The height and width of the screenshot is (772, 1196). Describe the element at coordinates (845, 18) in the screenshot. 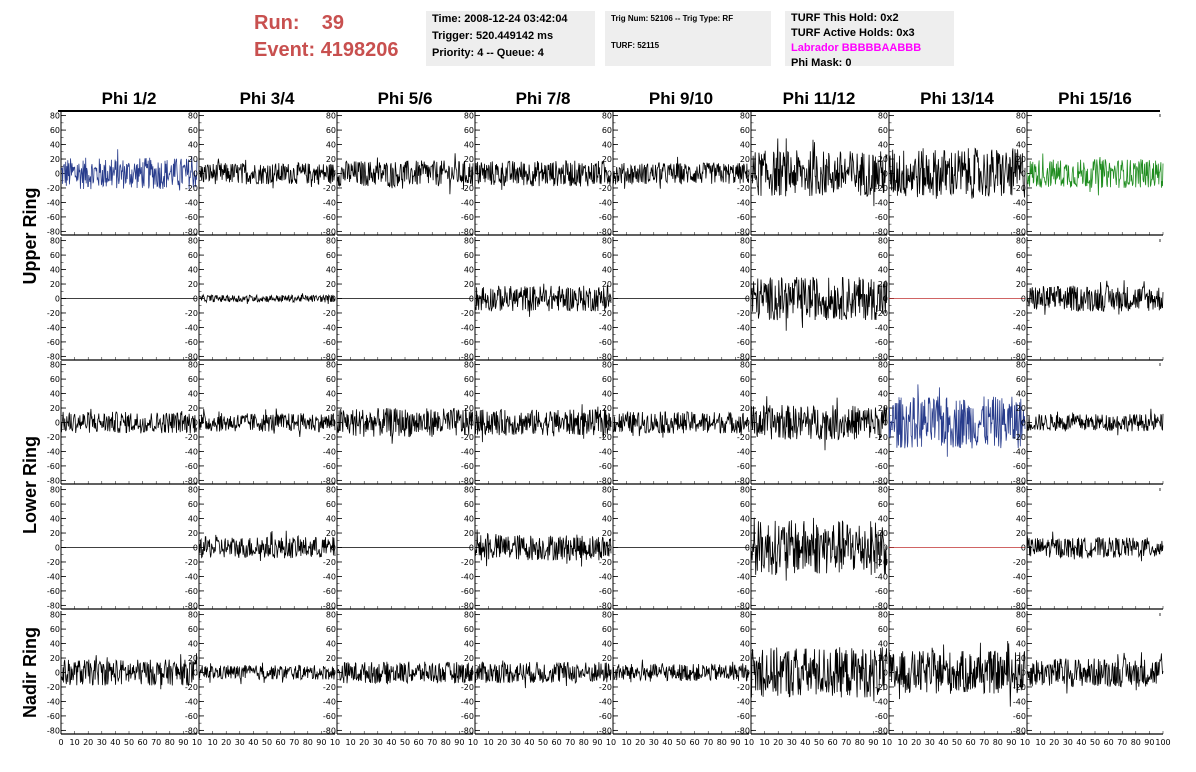

I see `turf-this-hold-text: TURF This Hold: 0x2` at that location.